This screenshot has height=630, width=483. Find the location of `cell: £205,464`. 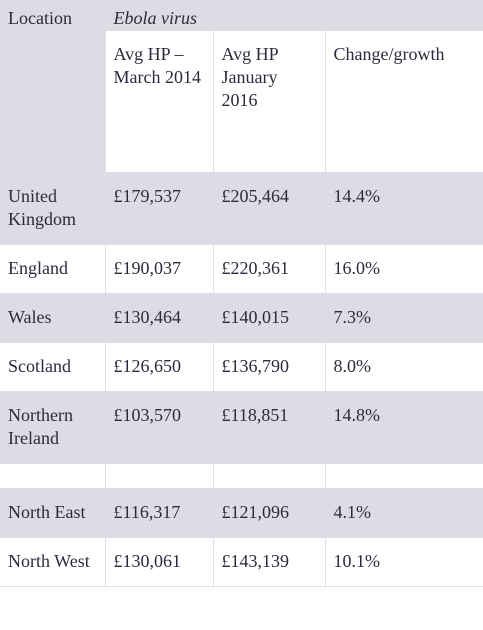

cell: £205,464 is located at coordinates (269, 208).